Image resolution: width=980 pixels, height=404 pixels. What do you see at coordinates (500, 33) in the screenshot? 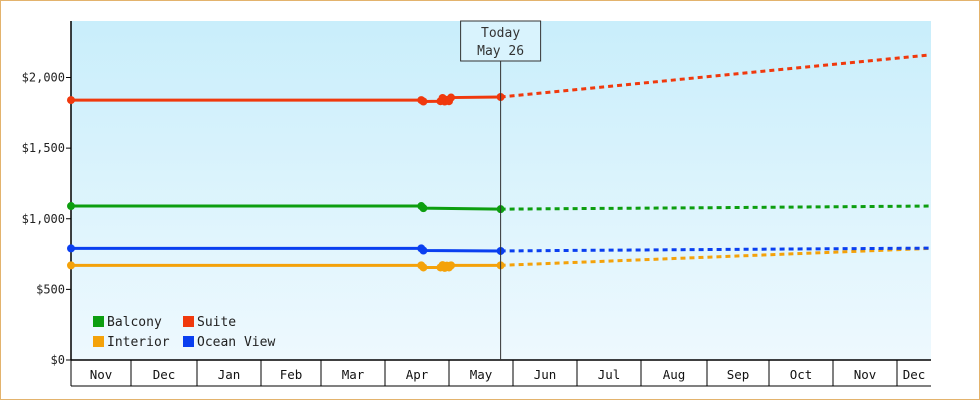
I see `today-label: Today` at bounding box center [500, 33].